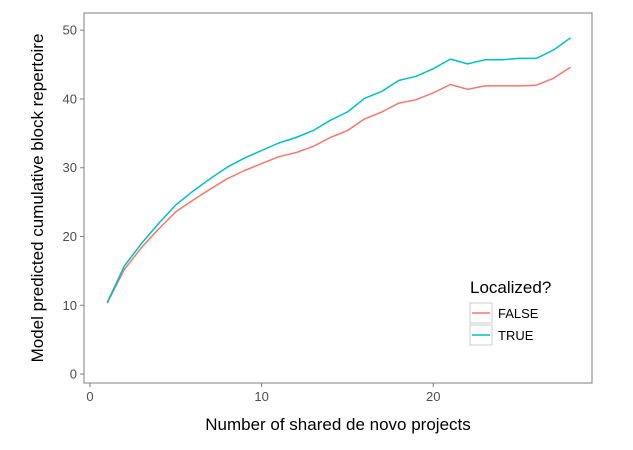 This screenshot has width=633, height=450. I want to click on x-tick-label: 20, so click(433, 396).